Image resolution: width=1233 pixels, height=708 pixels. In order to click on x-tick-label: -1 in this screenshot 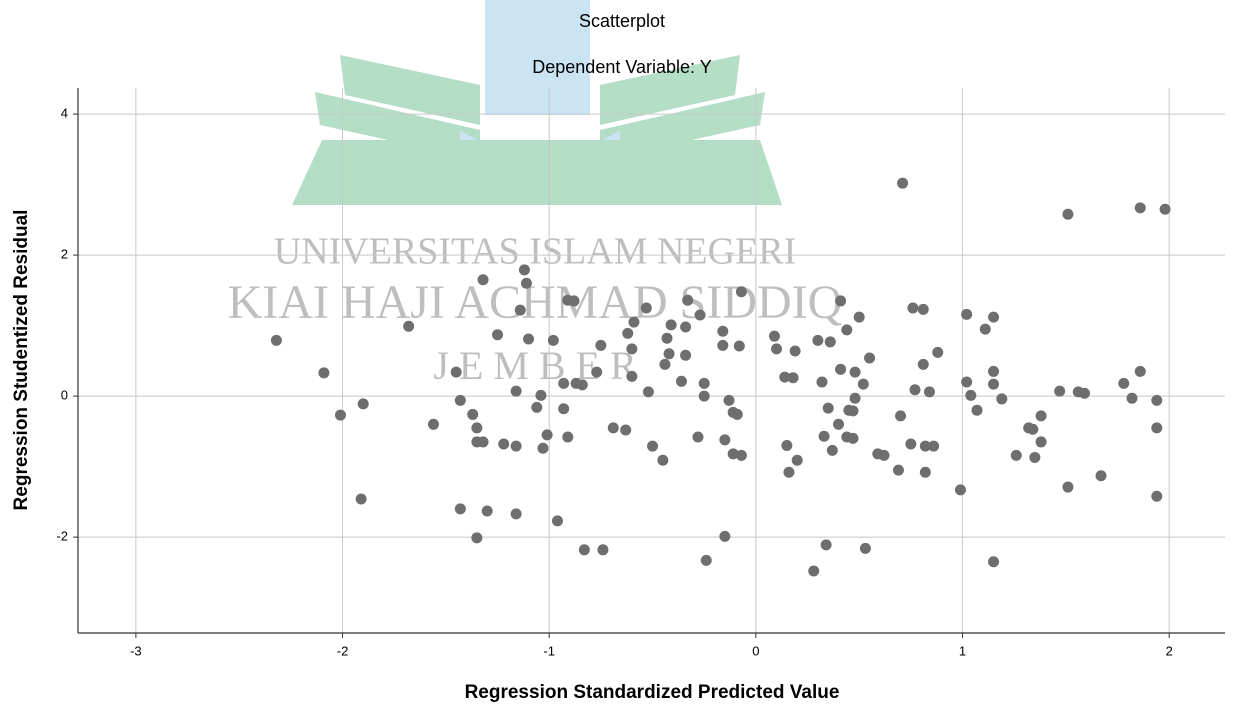, I will do `click(549, 650)`.